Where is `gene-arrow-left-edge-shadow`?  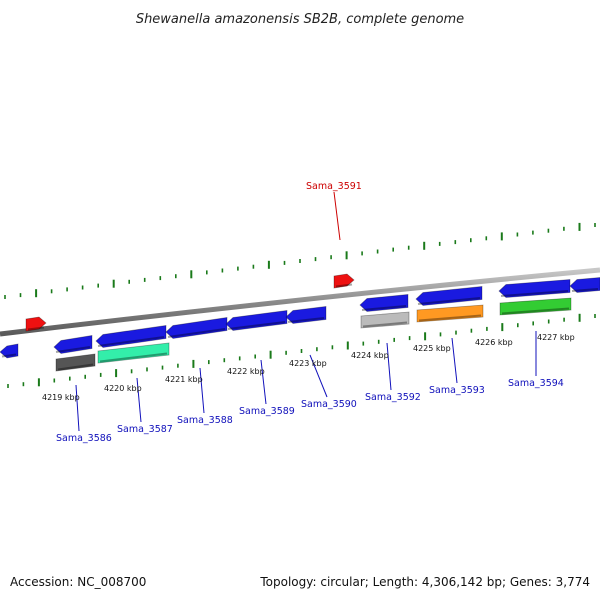
gene-arrow-left-edge-shadow is located at coordinates (9, 355).